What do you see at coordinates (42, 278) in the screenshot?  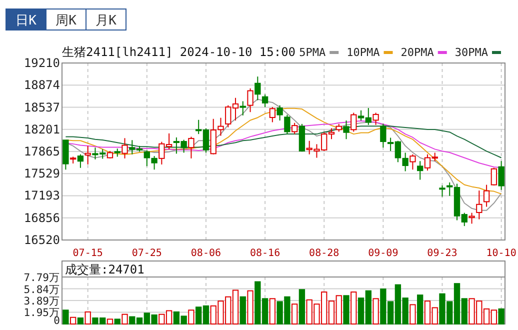 I see `y-tick-label: 7.79万` at bounding box center [42, 278].